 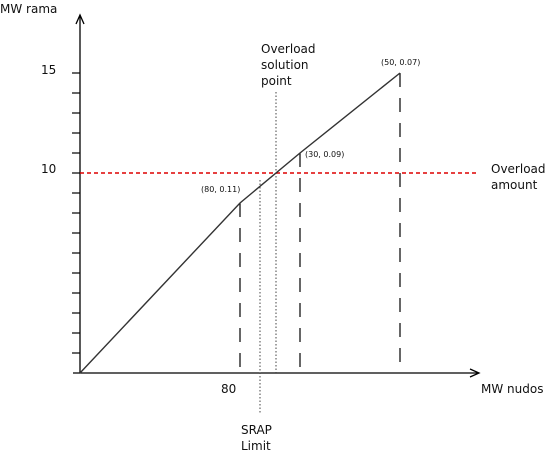 I want to click on x-axis-label: MW nudos, so click(x=512, y=389).